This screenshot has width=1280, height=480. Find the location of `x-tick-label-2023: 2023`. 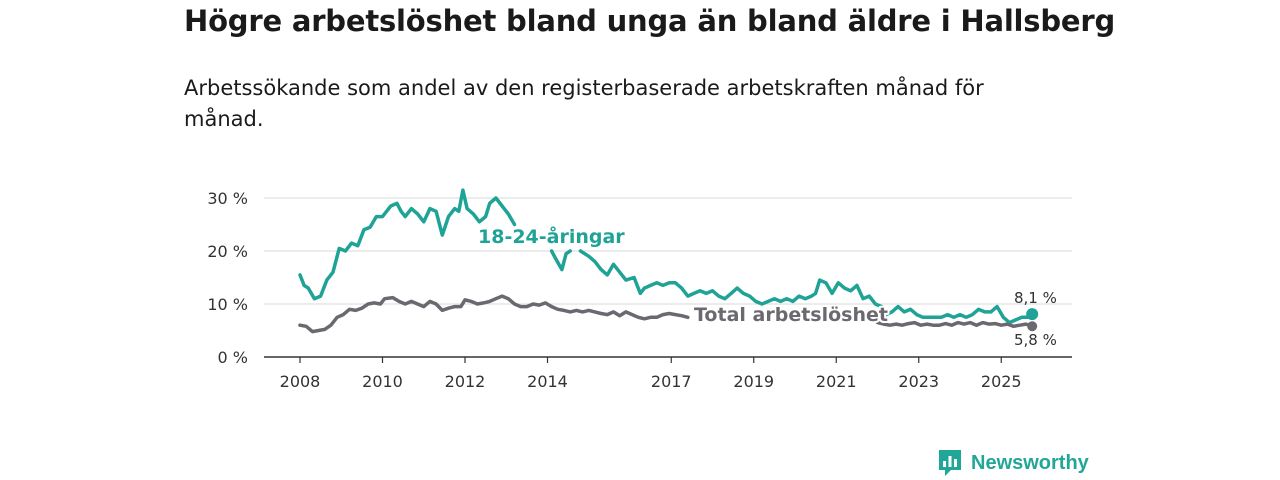

x-tick-label-2023: 2023 is located at coordinates (918, 381).